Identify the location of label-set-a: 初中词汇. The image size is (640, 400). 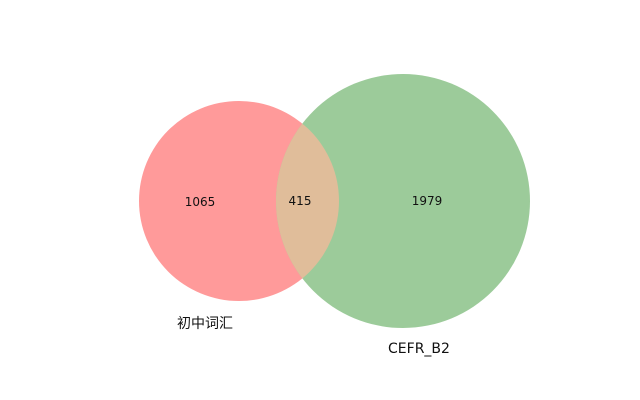
(205, 323).